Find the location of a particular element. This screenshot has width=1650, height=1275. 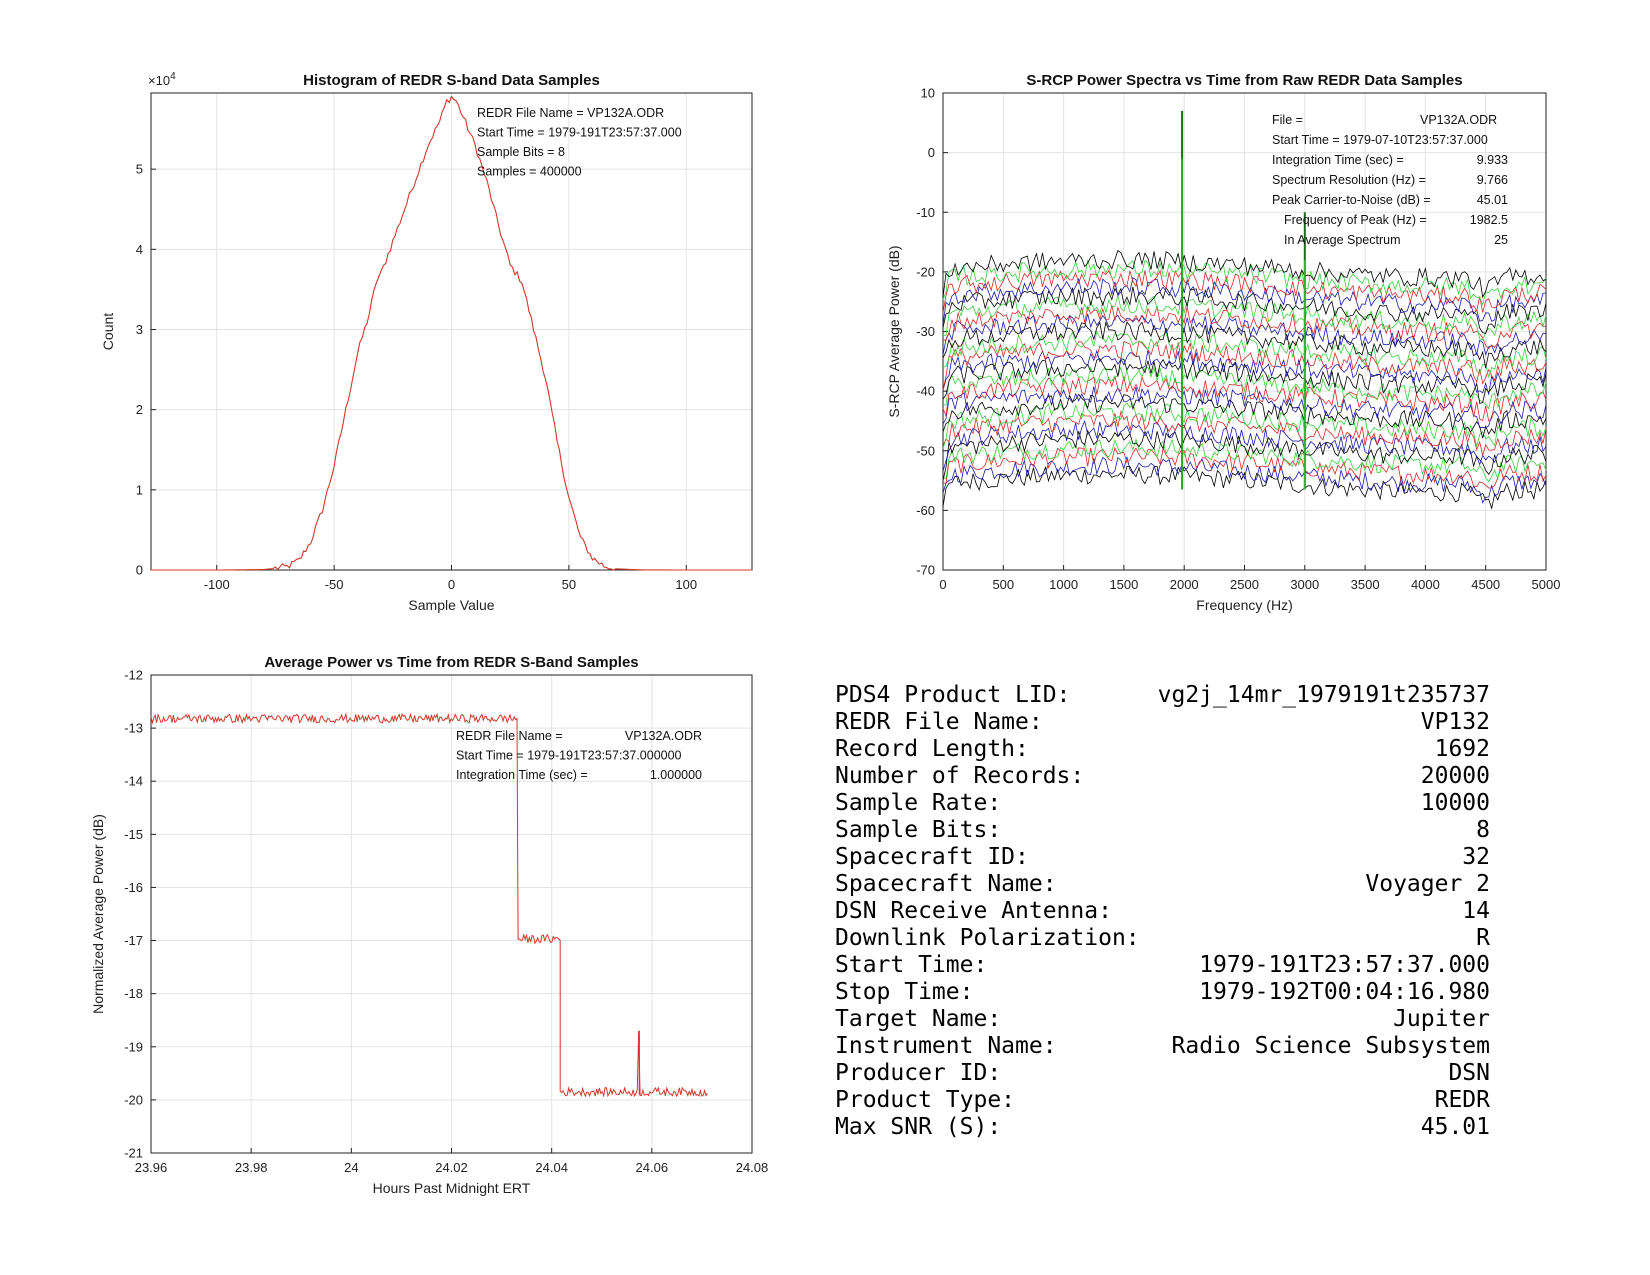

power-annotation-label: Integration Time (sec) = is located at coordinates (522, 775).